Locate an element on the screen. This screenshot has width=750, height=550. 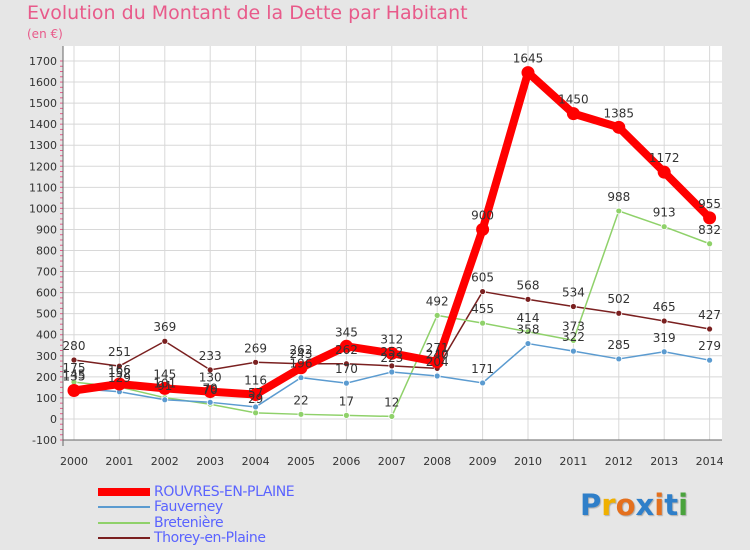
data-label: 345 is located at coordinates (346, 332).